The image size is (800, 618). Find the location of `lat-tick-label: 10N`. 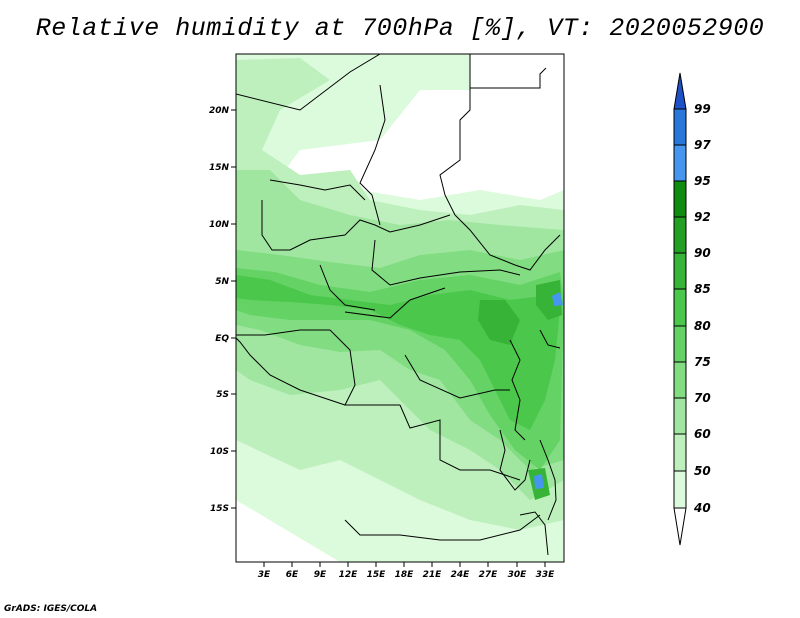

lat-tick-label: 10N is located at coordinates (219, 225).